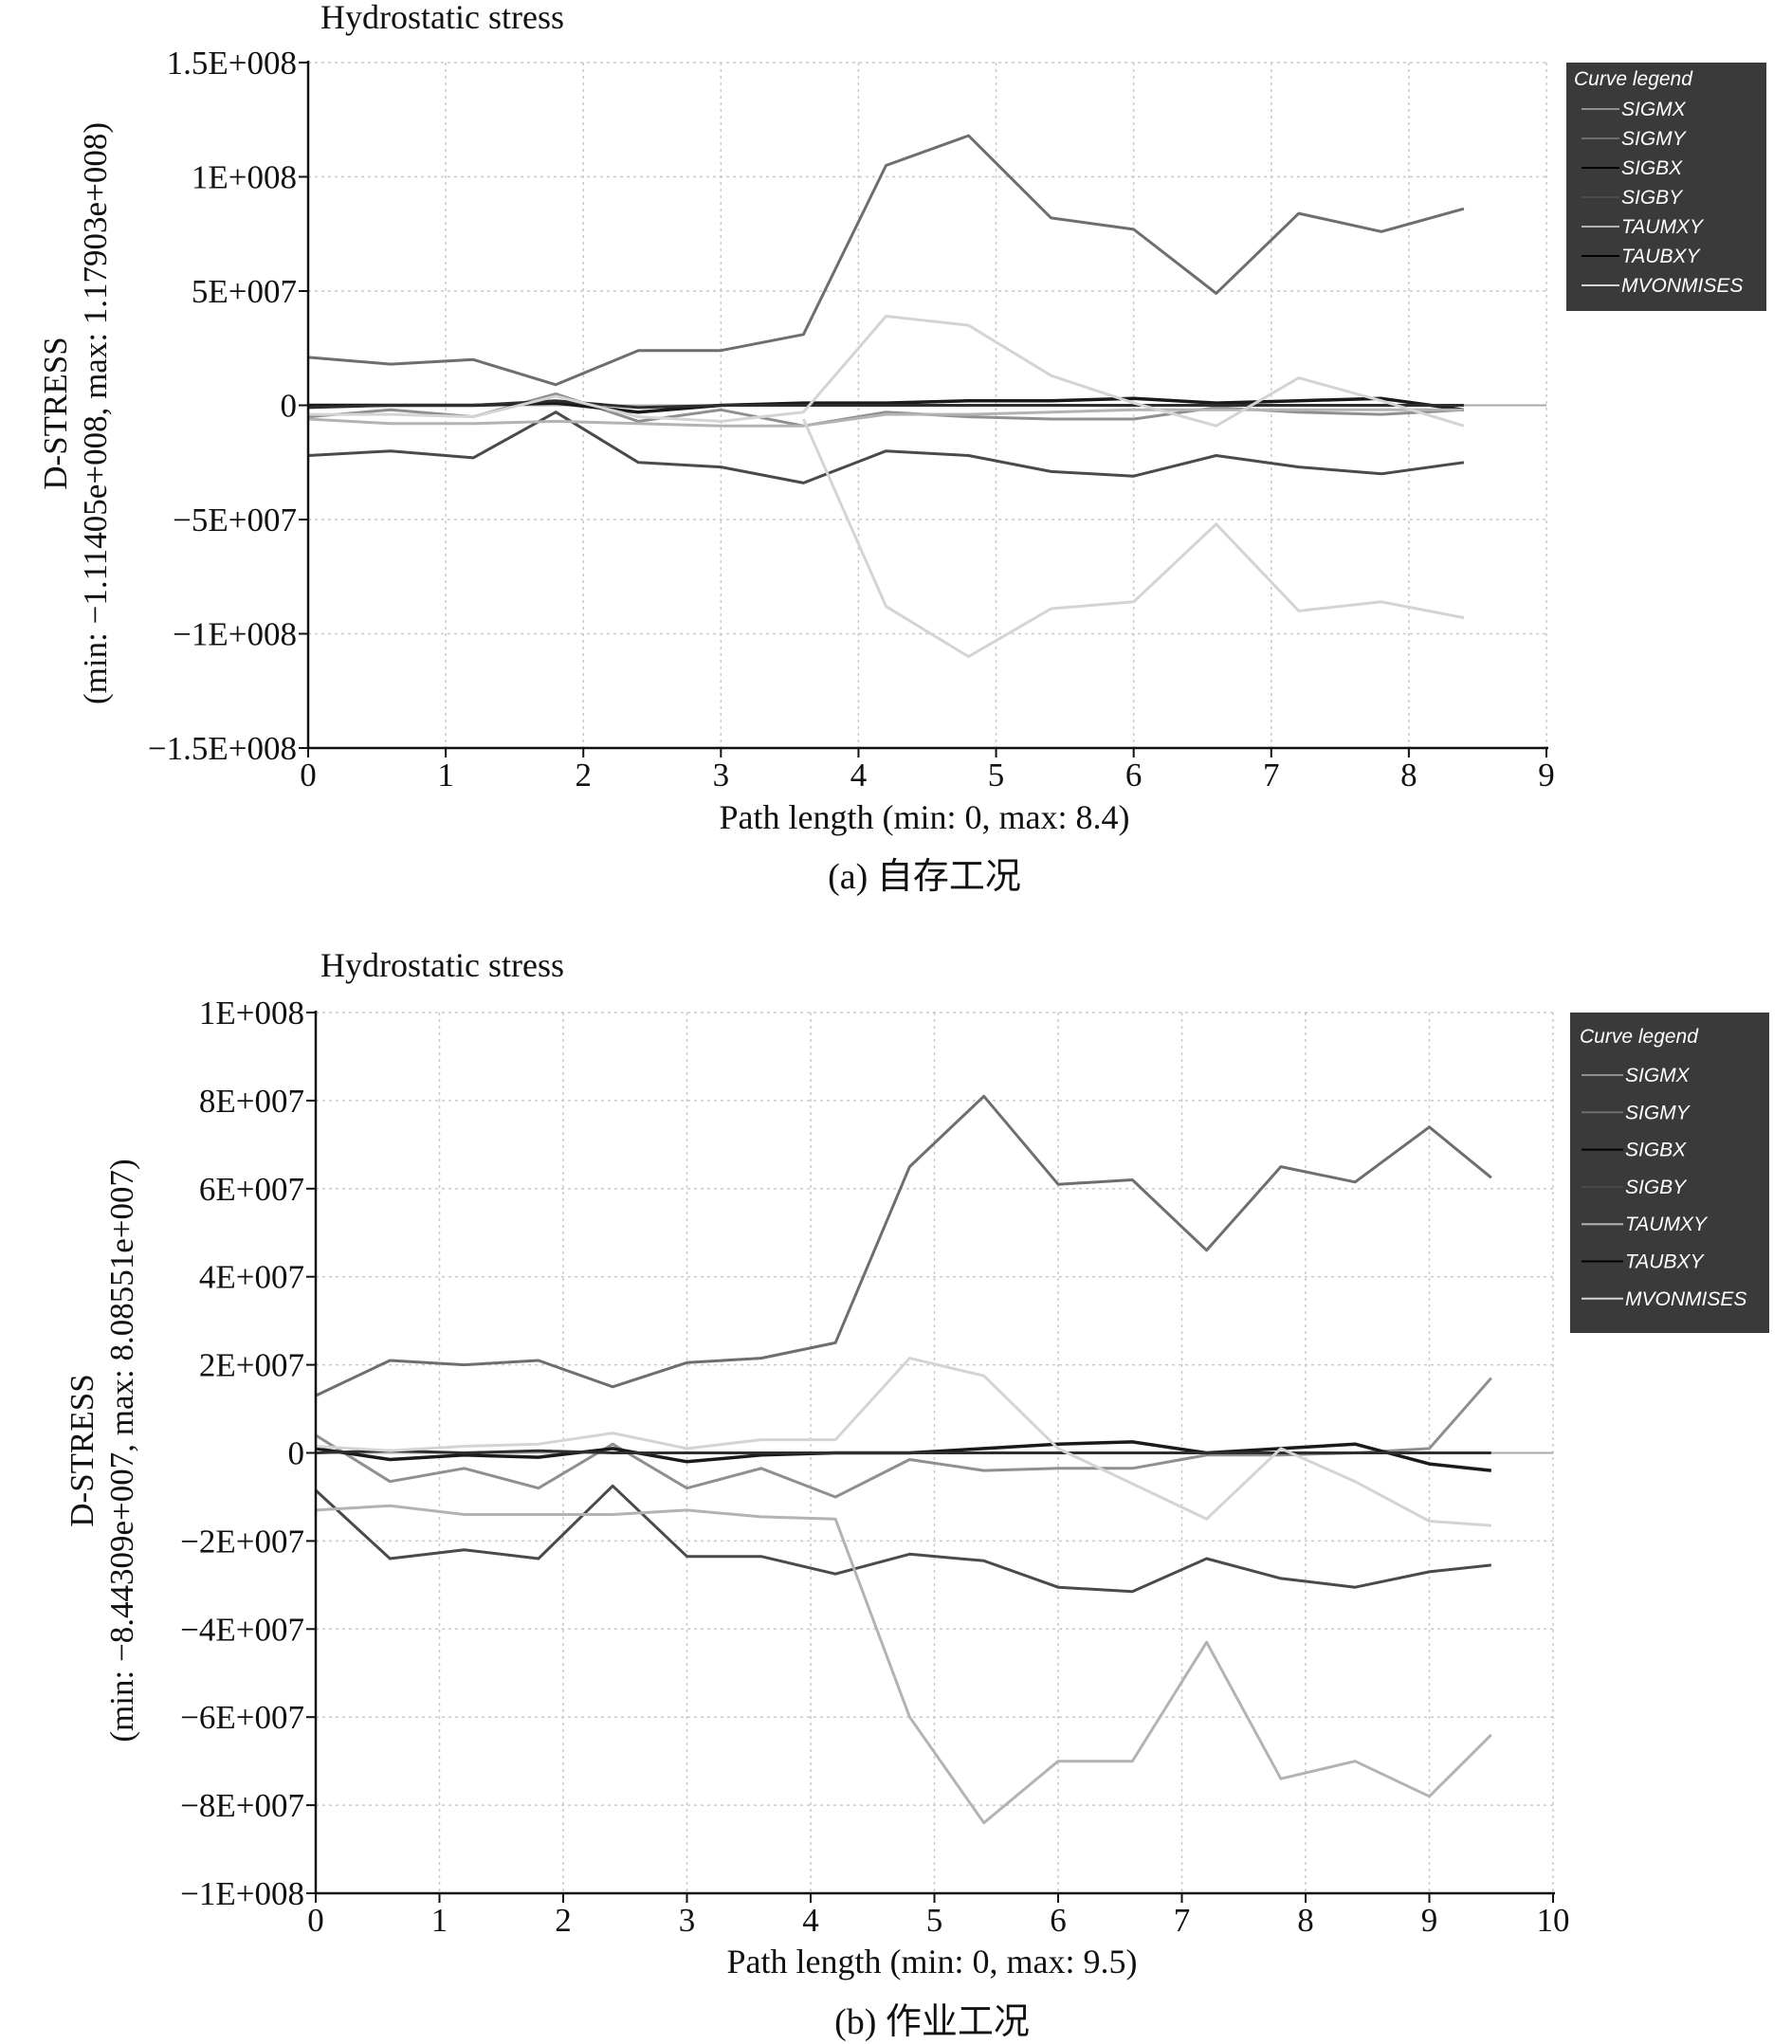 Image resolution: width=1792 pixels, height=2044 pixels. Describe the element at coordinates (445, 775) in the screenshot. I see `chart-a-x-tick-label: 1` at that location.